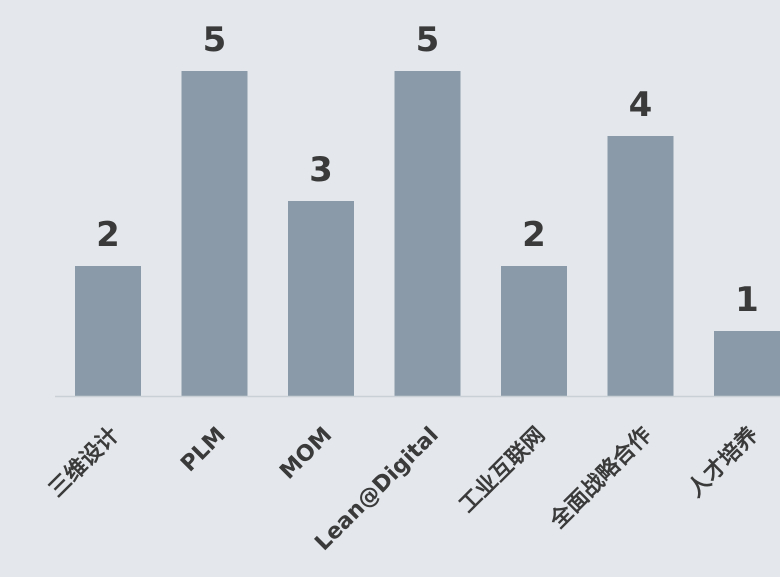  I want to click on value-label-5: 2, so click(534, 235).